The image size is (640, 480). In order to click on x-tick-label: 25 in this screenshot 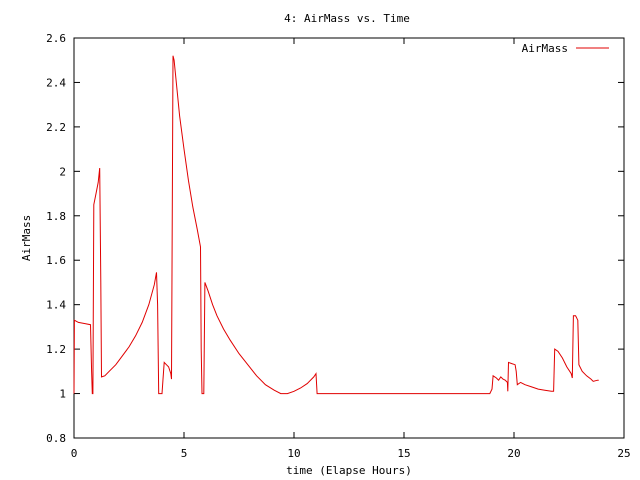, I will do `click(623, 453)`.